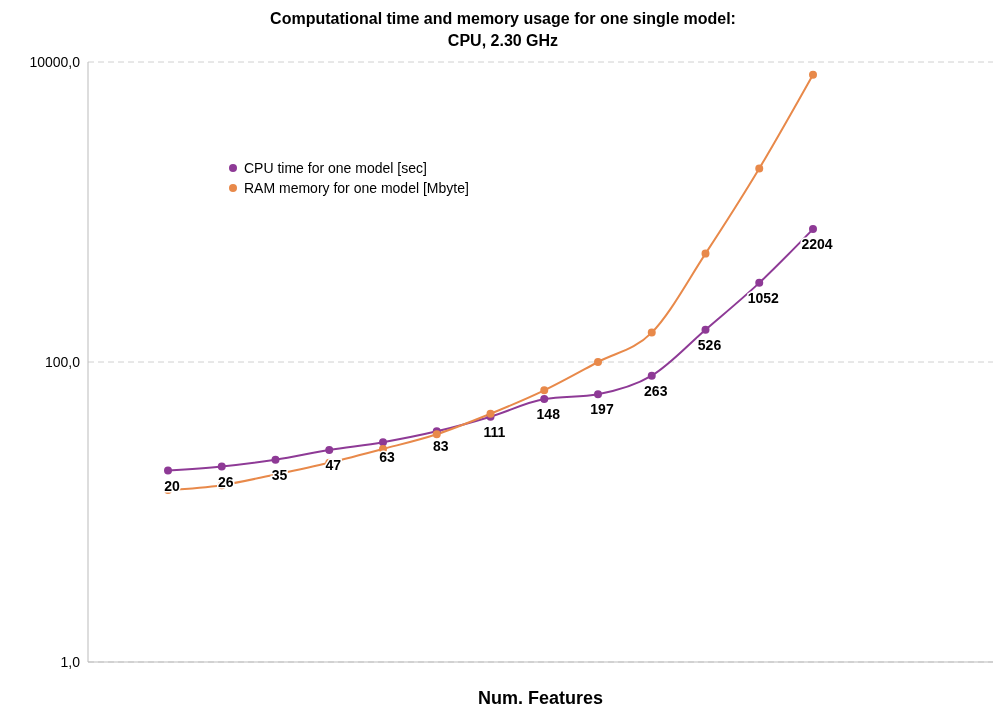 Image resolution: width=1008 pixels, height=724 pixels. Describe the element at coordinates (62, 361) in the screenshot. I see `y-tick-label: 100,0` at that location.